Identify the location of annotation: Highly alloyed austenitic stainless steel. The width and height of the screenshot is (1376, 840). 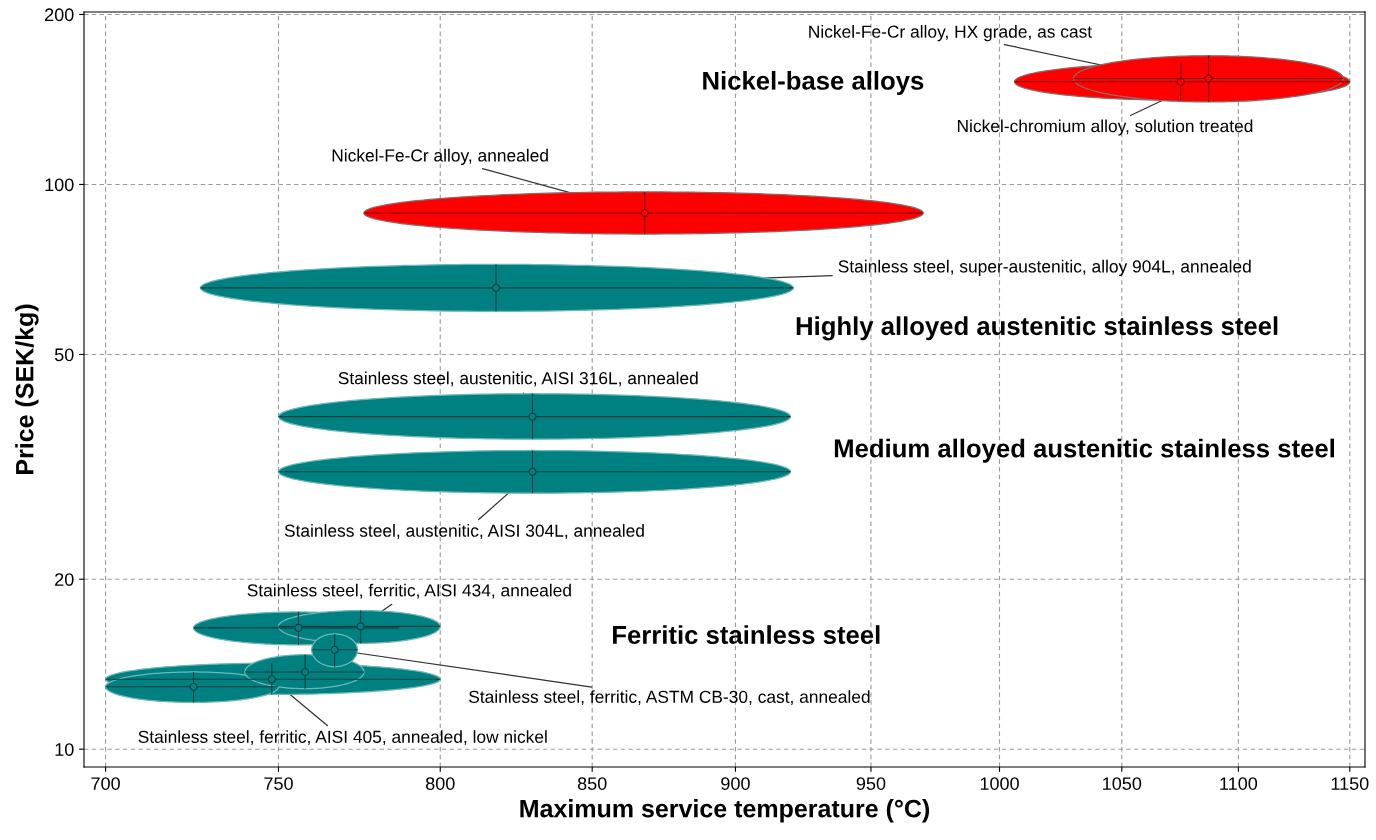
(1037, 328).